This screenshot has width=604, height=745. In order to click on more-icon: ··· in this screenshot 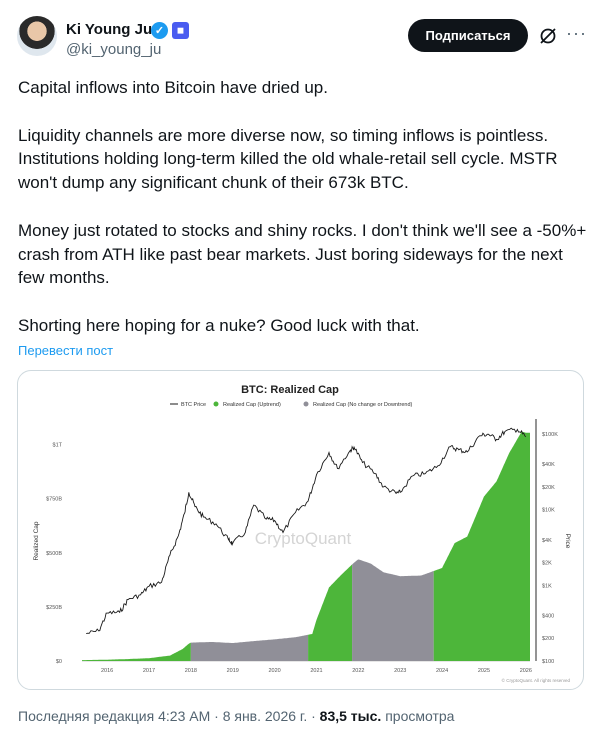, I will do `click(576, 33)`.